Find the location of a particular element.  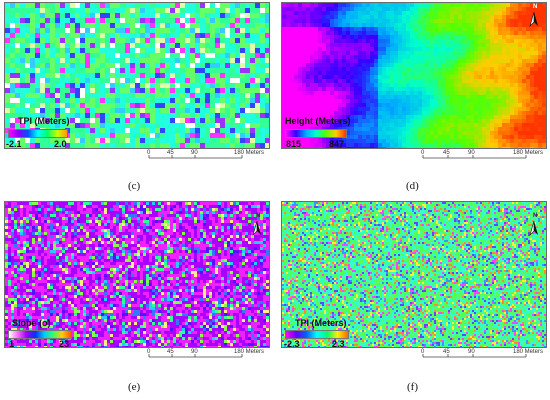

legend-title: Slope (o) is located at coordinates (31, 323).